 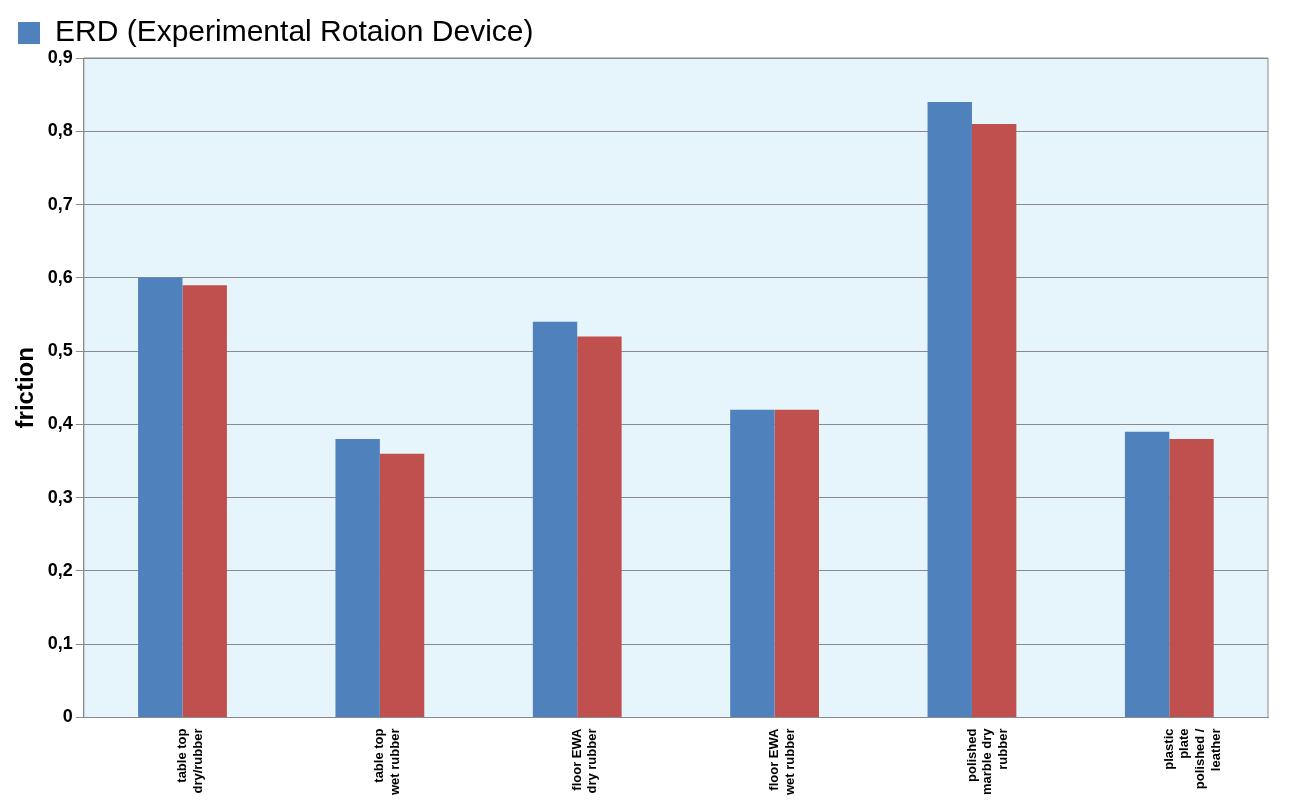 I want to click on x-tick-label: table top dry/rubber, so click(x=189, y=761).